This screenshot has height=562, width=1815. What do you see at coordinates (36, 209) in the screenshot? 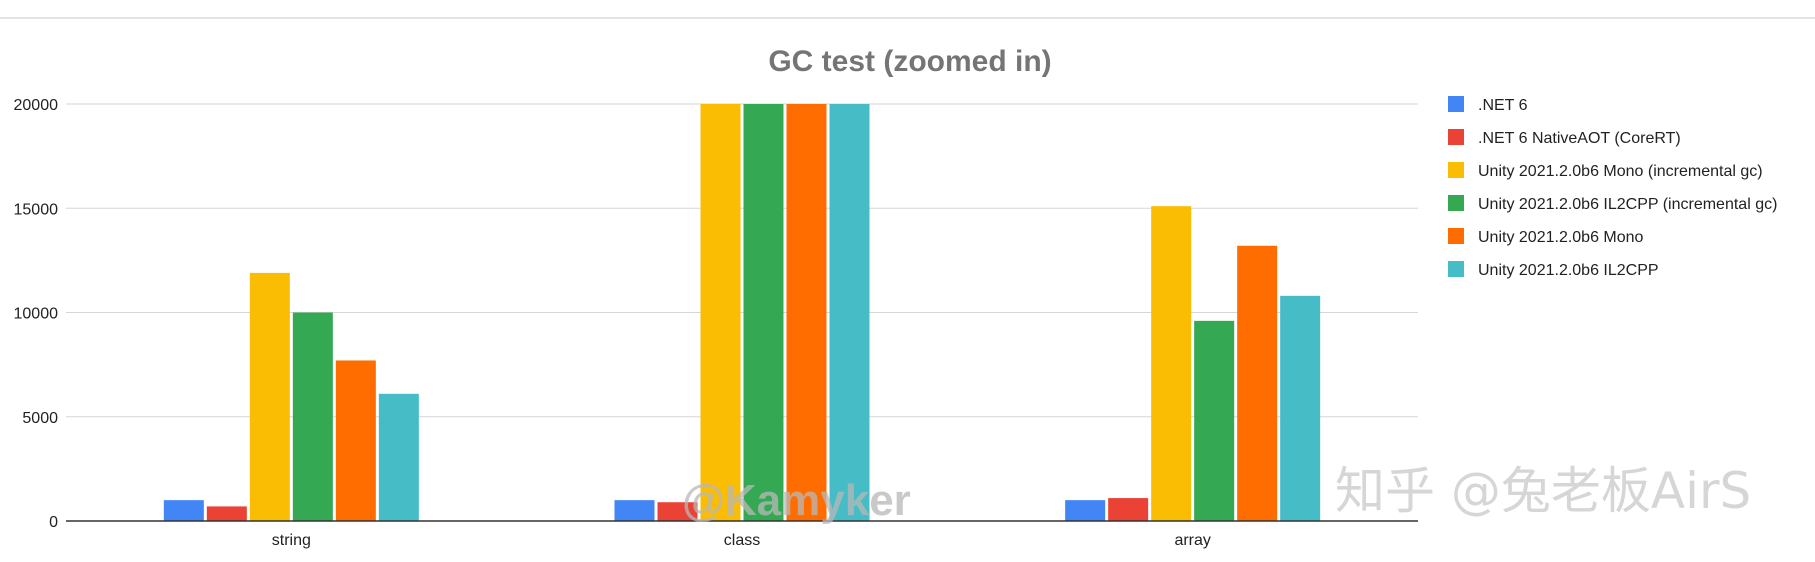
I see `y-tick-label: 15000` at bounding box center [36, 209].